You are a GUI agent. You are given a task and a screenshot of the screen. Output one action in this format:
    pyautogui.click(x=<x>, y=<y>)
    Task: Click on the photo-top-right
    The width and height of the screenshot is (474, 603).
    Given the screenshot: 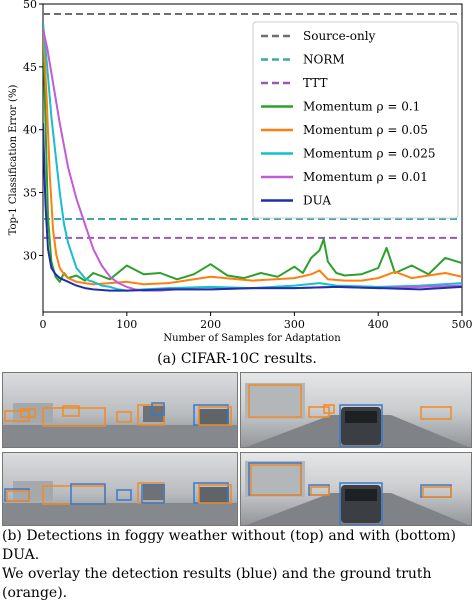 What is the action you would take?
    pyautogui.click(x=356, y=410)
    